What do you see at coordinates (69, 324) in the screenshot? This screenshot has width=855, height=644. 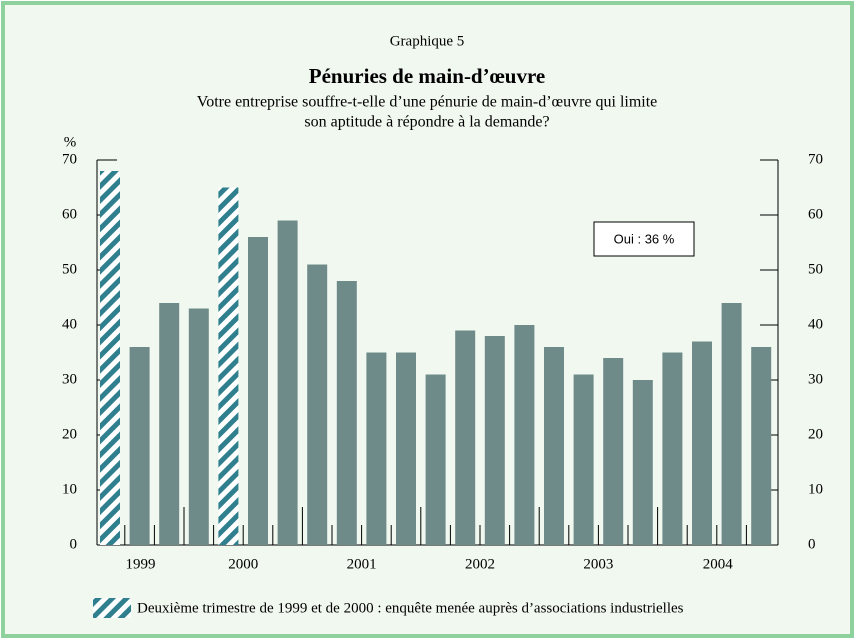 I see `y-tick-label: 40` at bounding box center [69, 324].